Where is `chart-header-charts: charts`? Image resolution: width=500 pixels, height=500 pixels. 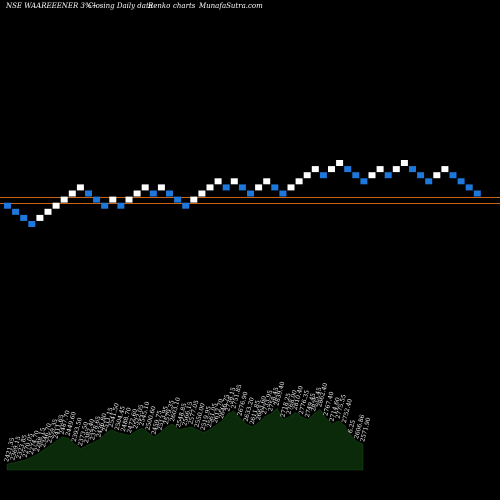
chart-header-charts: charts is located at coordinates (184, 6).